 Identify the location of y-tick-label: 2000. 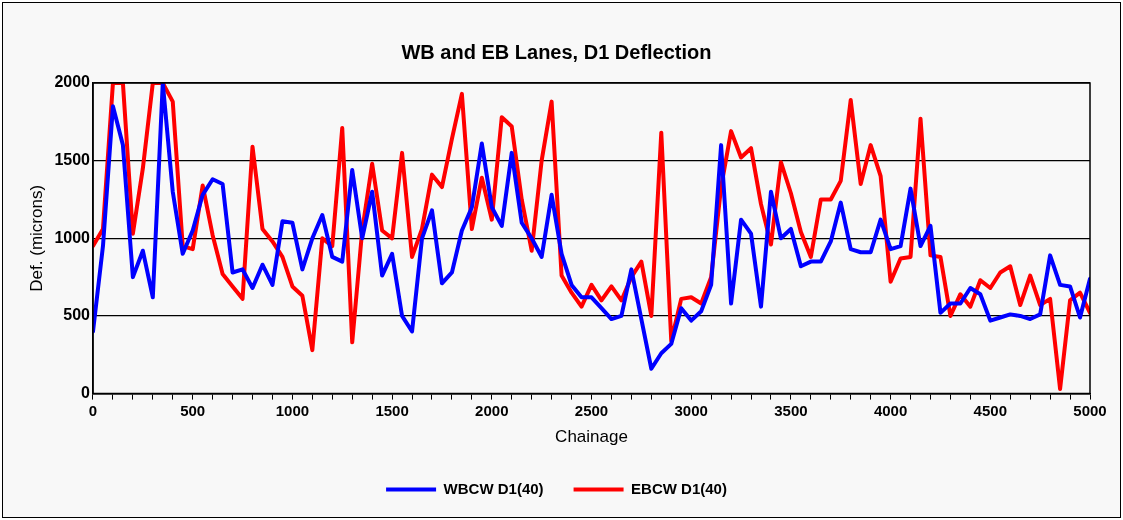
(72, 82).